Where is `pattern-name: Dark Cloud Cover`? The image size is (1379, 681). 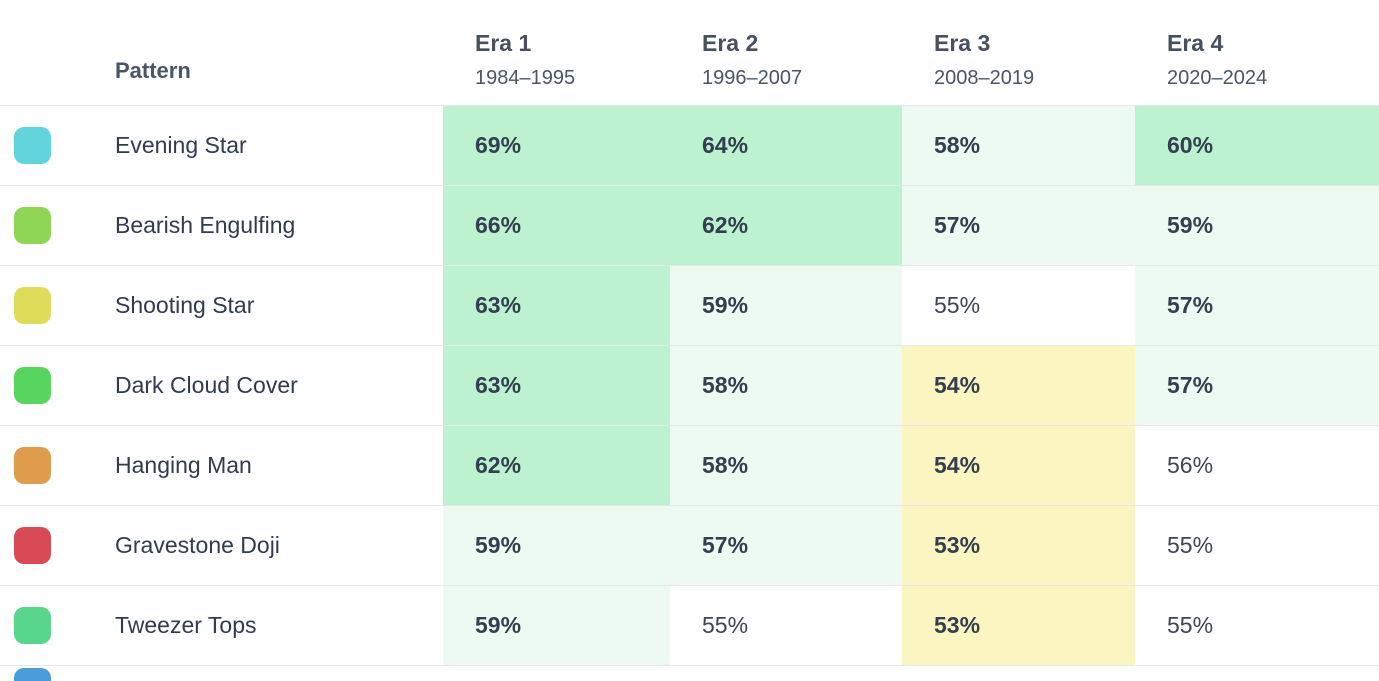 pattern-name: Dark Cloud Cover is located at coordinates (206, 385).